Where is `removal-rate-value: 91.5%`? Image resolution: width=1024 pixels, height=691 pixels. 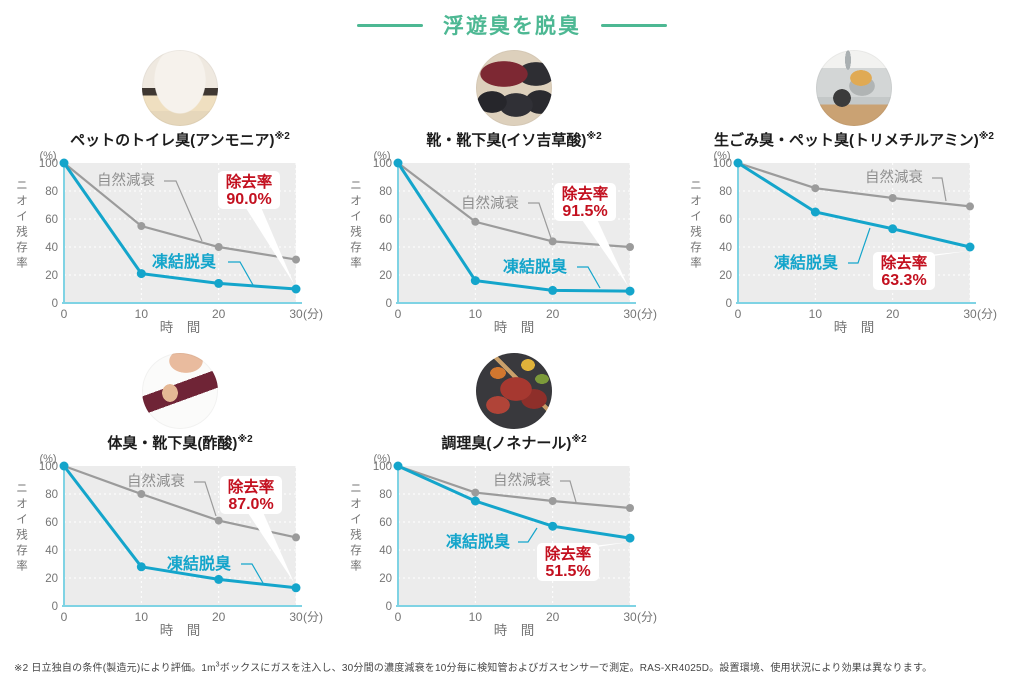
removal-rate-value: 91.5% is located at coordinates (584, 211).